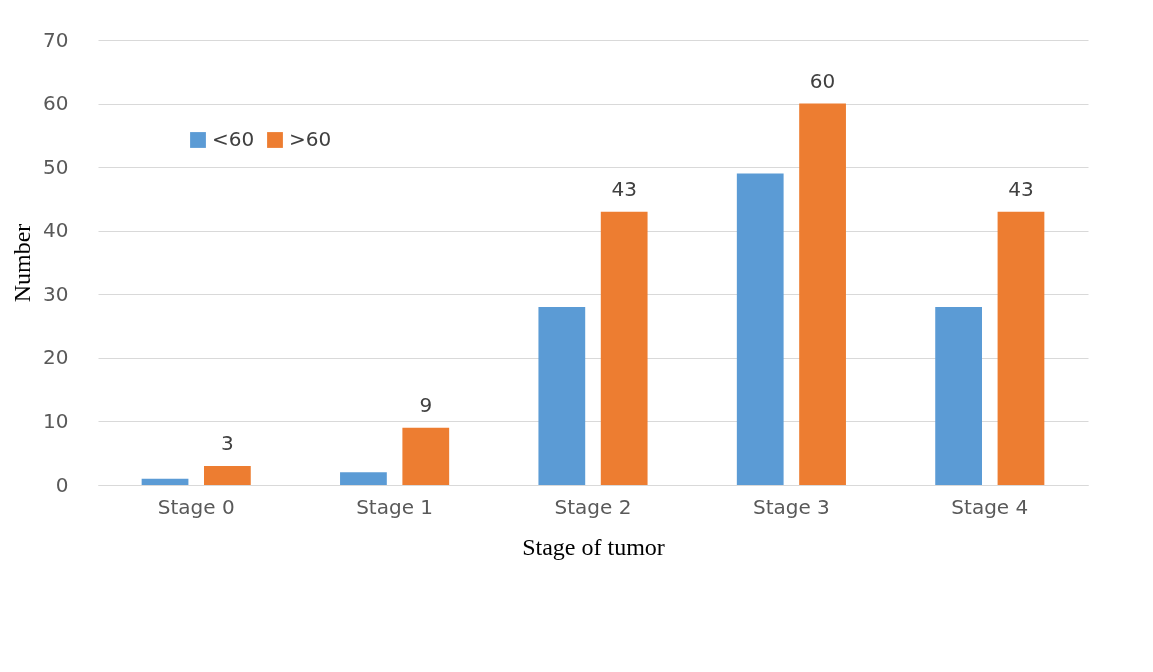 This screenshot has width=1153, height=672. Describe the element at coordinates (56, 103) in the screenshot. I see `y-tick-label: 60` at that location.